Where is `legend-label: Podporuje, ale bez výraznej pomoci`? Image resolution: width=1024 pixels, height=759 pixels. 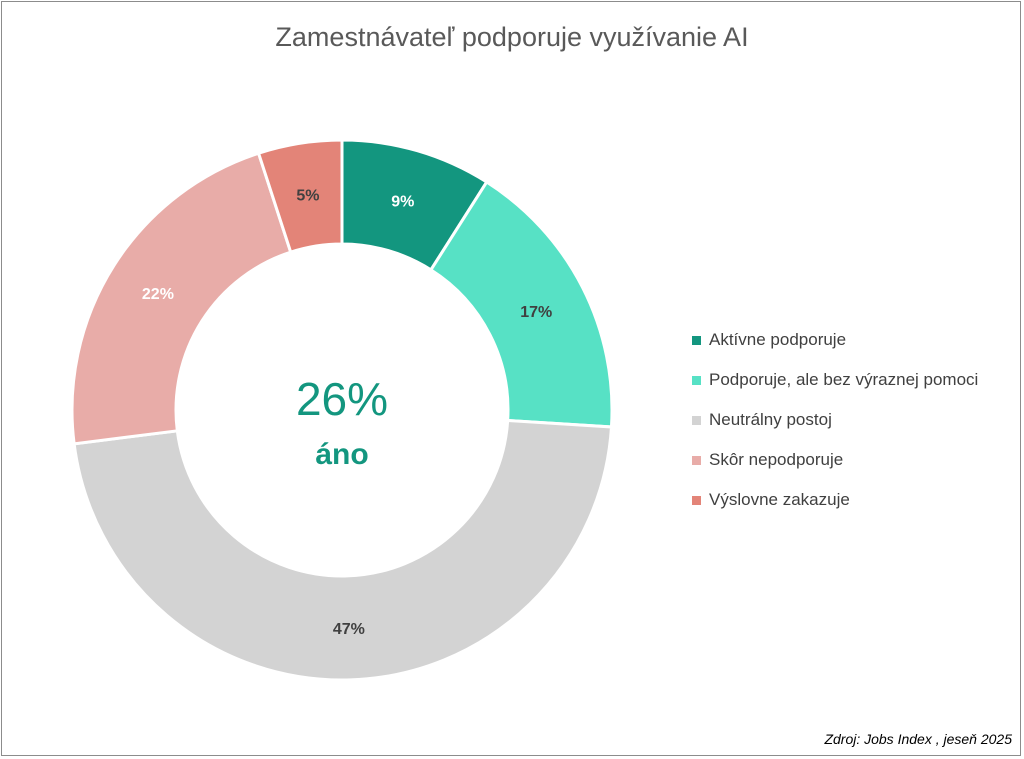
legend-label: Podporuje, ale bez výraznej pomoci is located at coordinates (844, 379).